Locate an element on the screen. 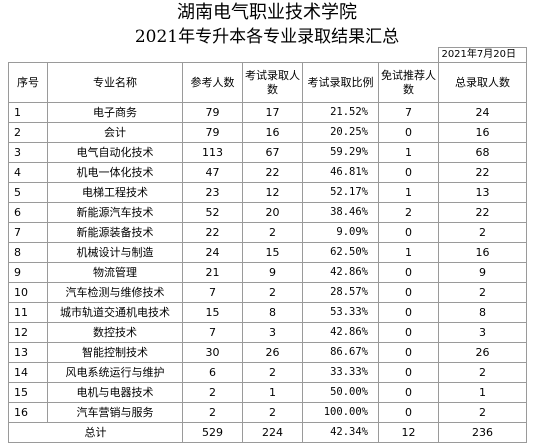 This screenshot has width=534, height=444. row-applicants: 15 is located at coordinates (212, 312).